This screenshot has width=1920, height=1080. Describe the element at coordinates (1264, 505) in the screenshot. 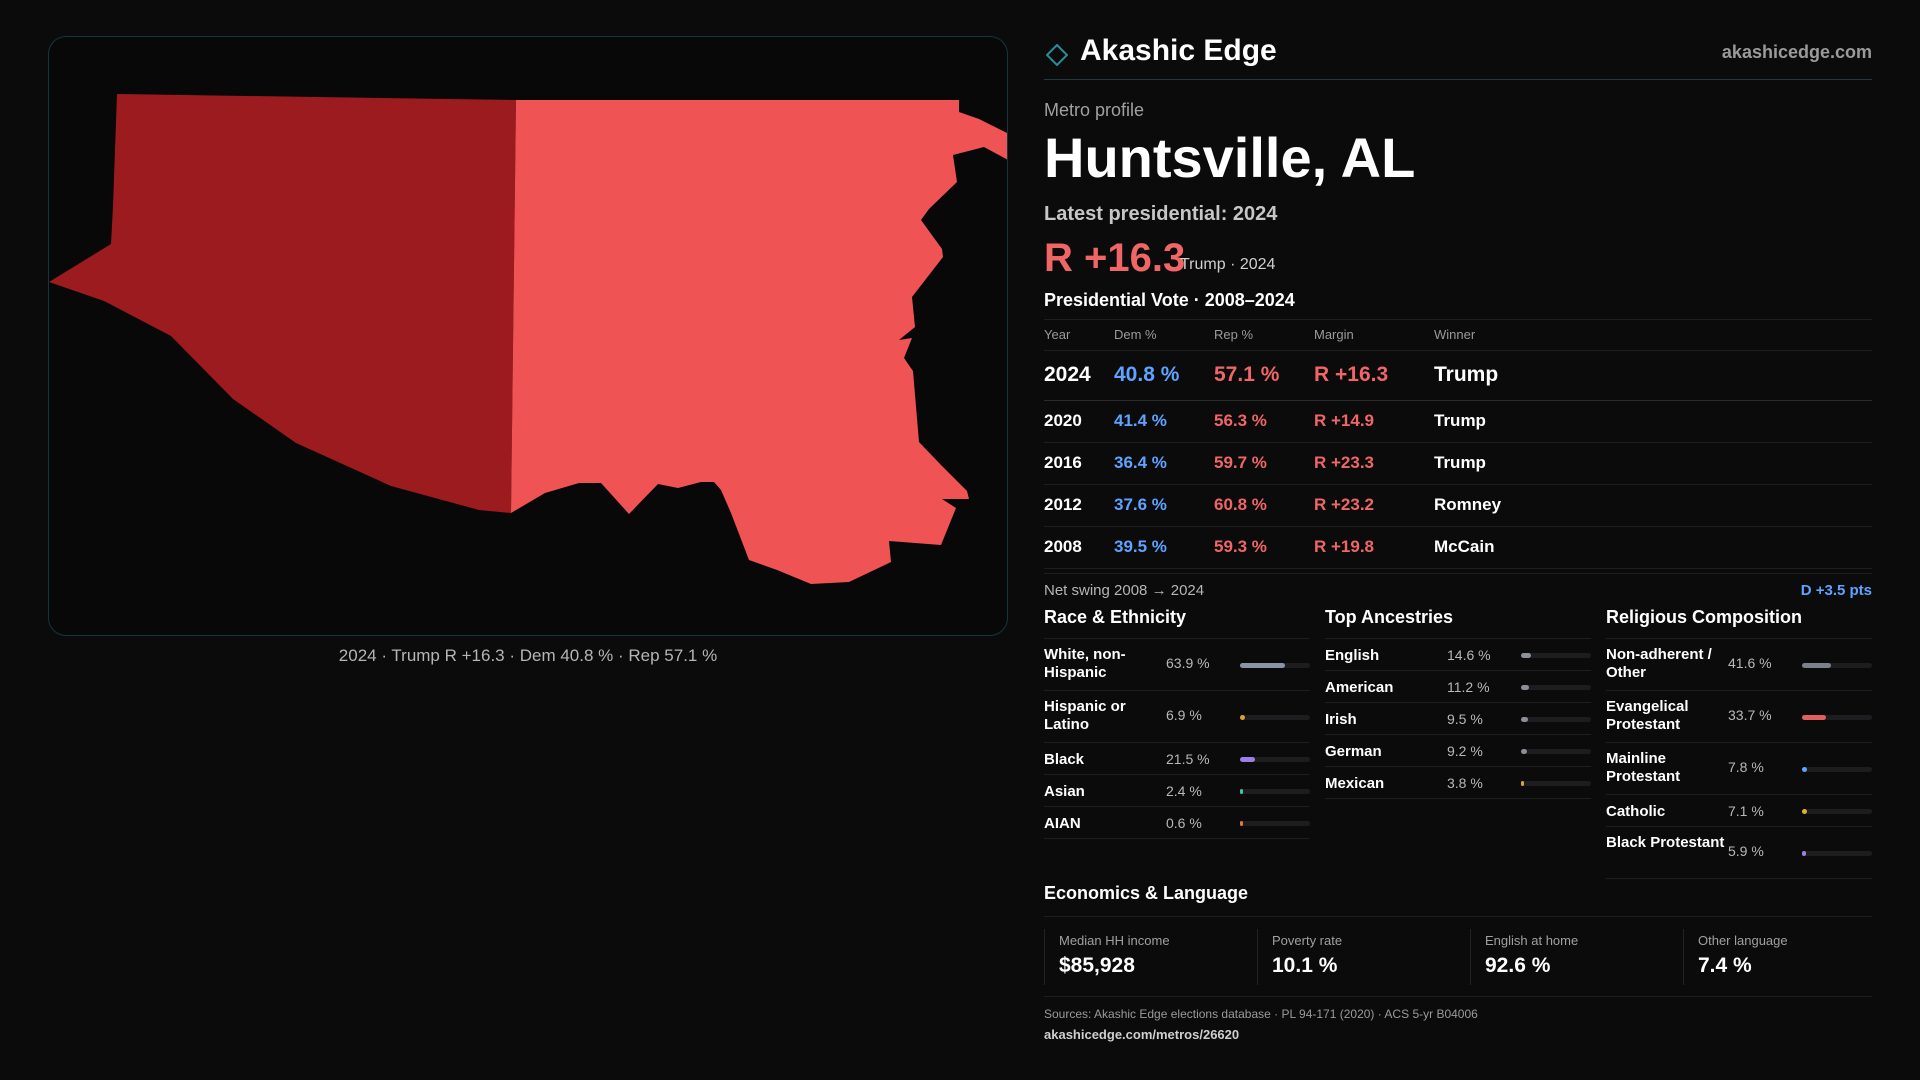

I see `cell-rep: 60.8 %` at that location.